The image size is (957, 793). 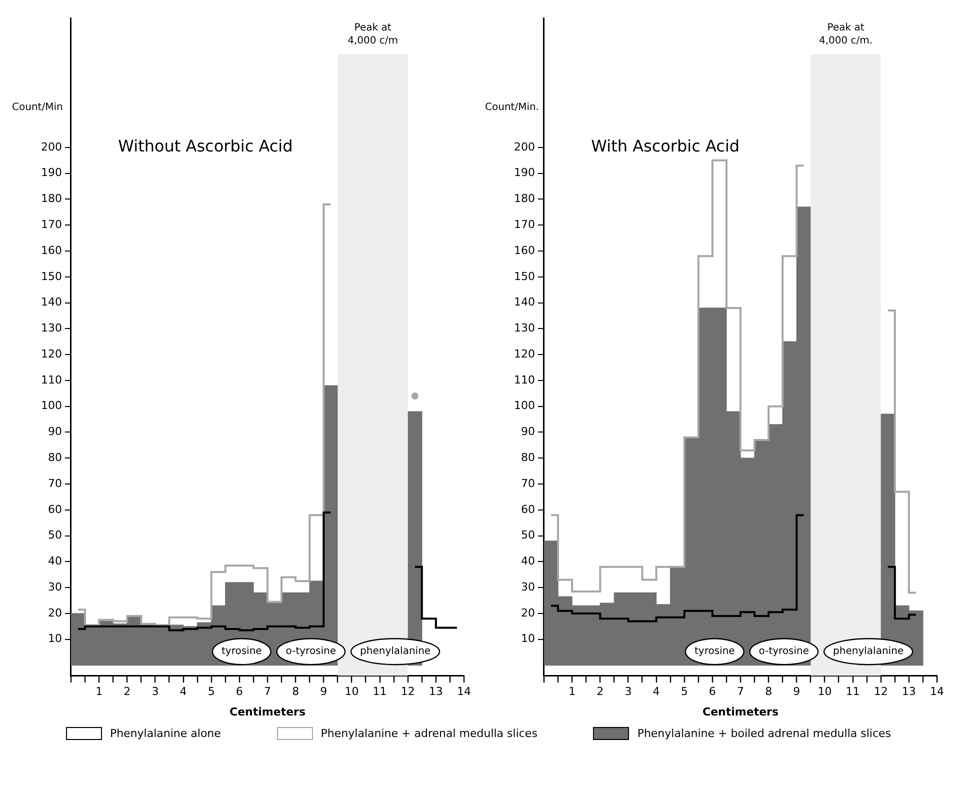 I want to click on text: With Ascorbic Acid, so click(x=665, y=146).